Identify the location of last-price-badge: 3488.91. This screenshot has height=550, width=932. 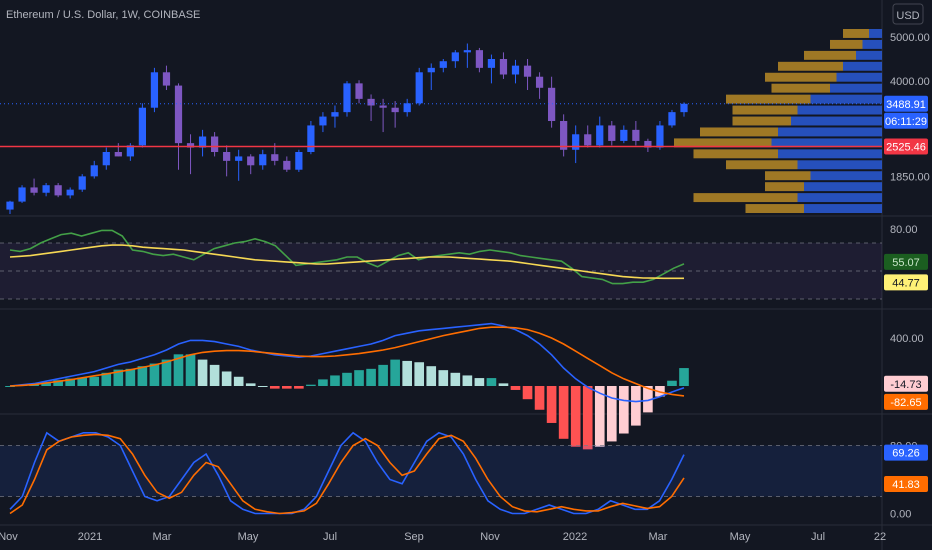
(906, 105).